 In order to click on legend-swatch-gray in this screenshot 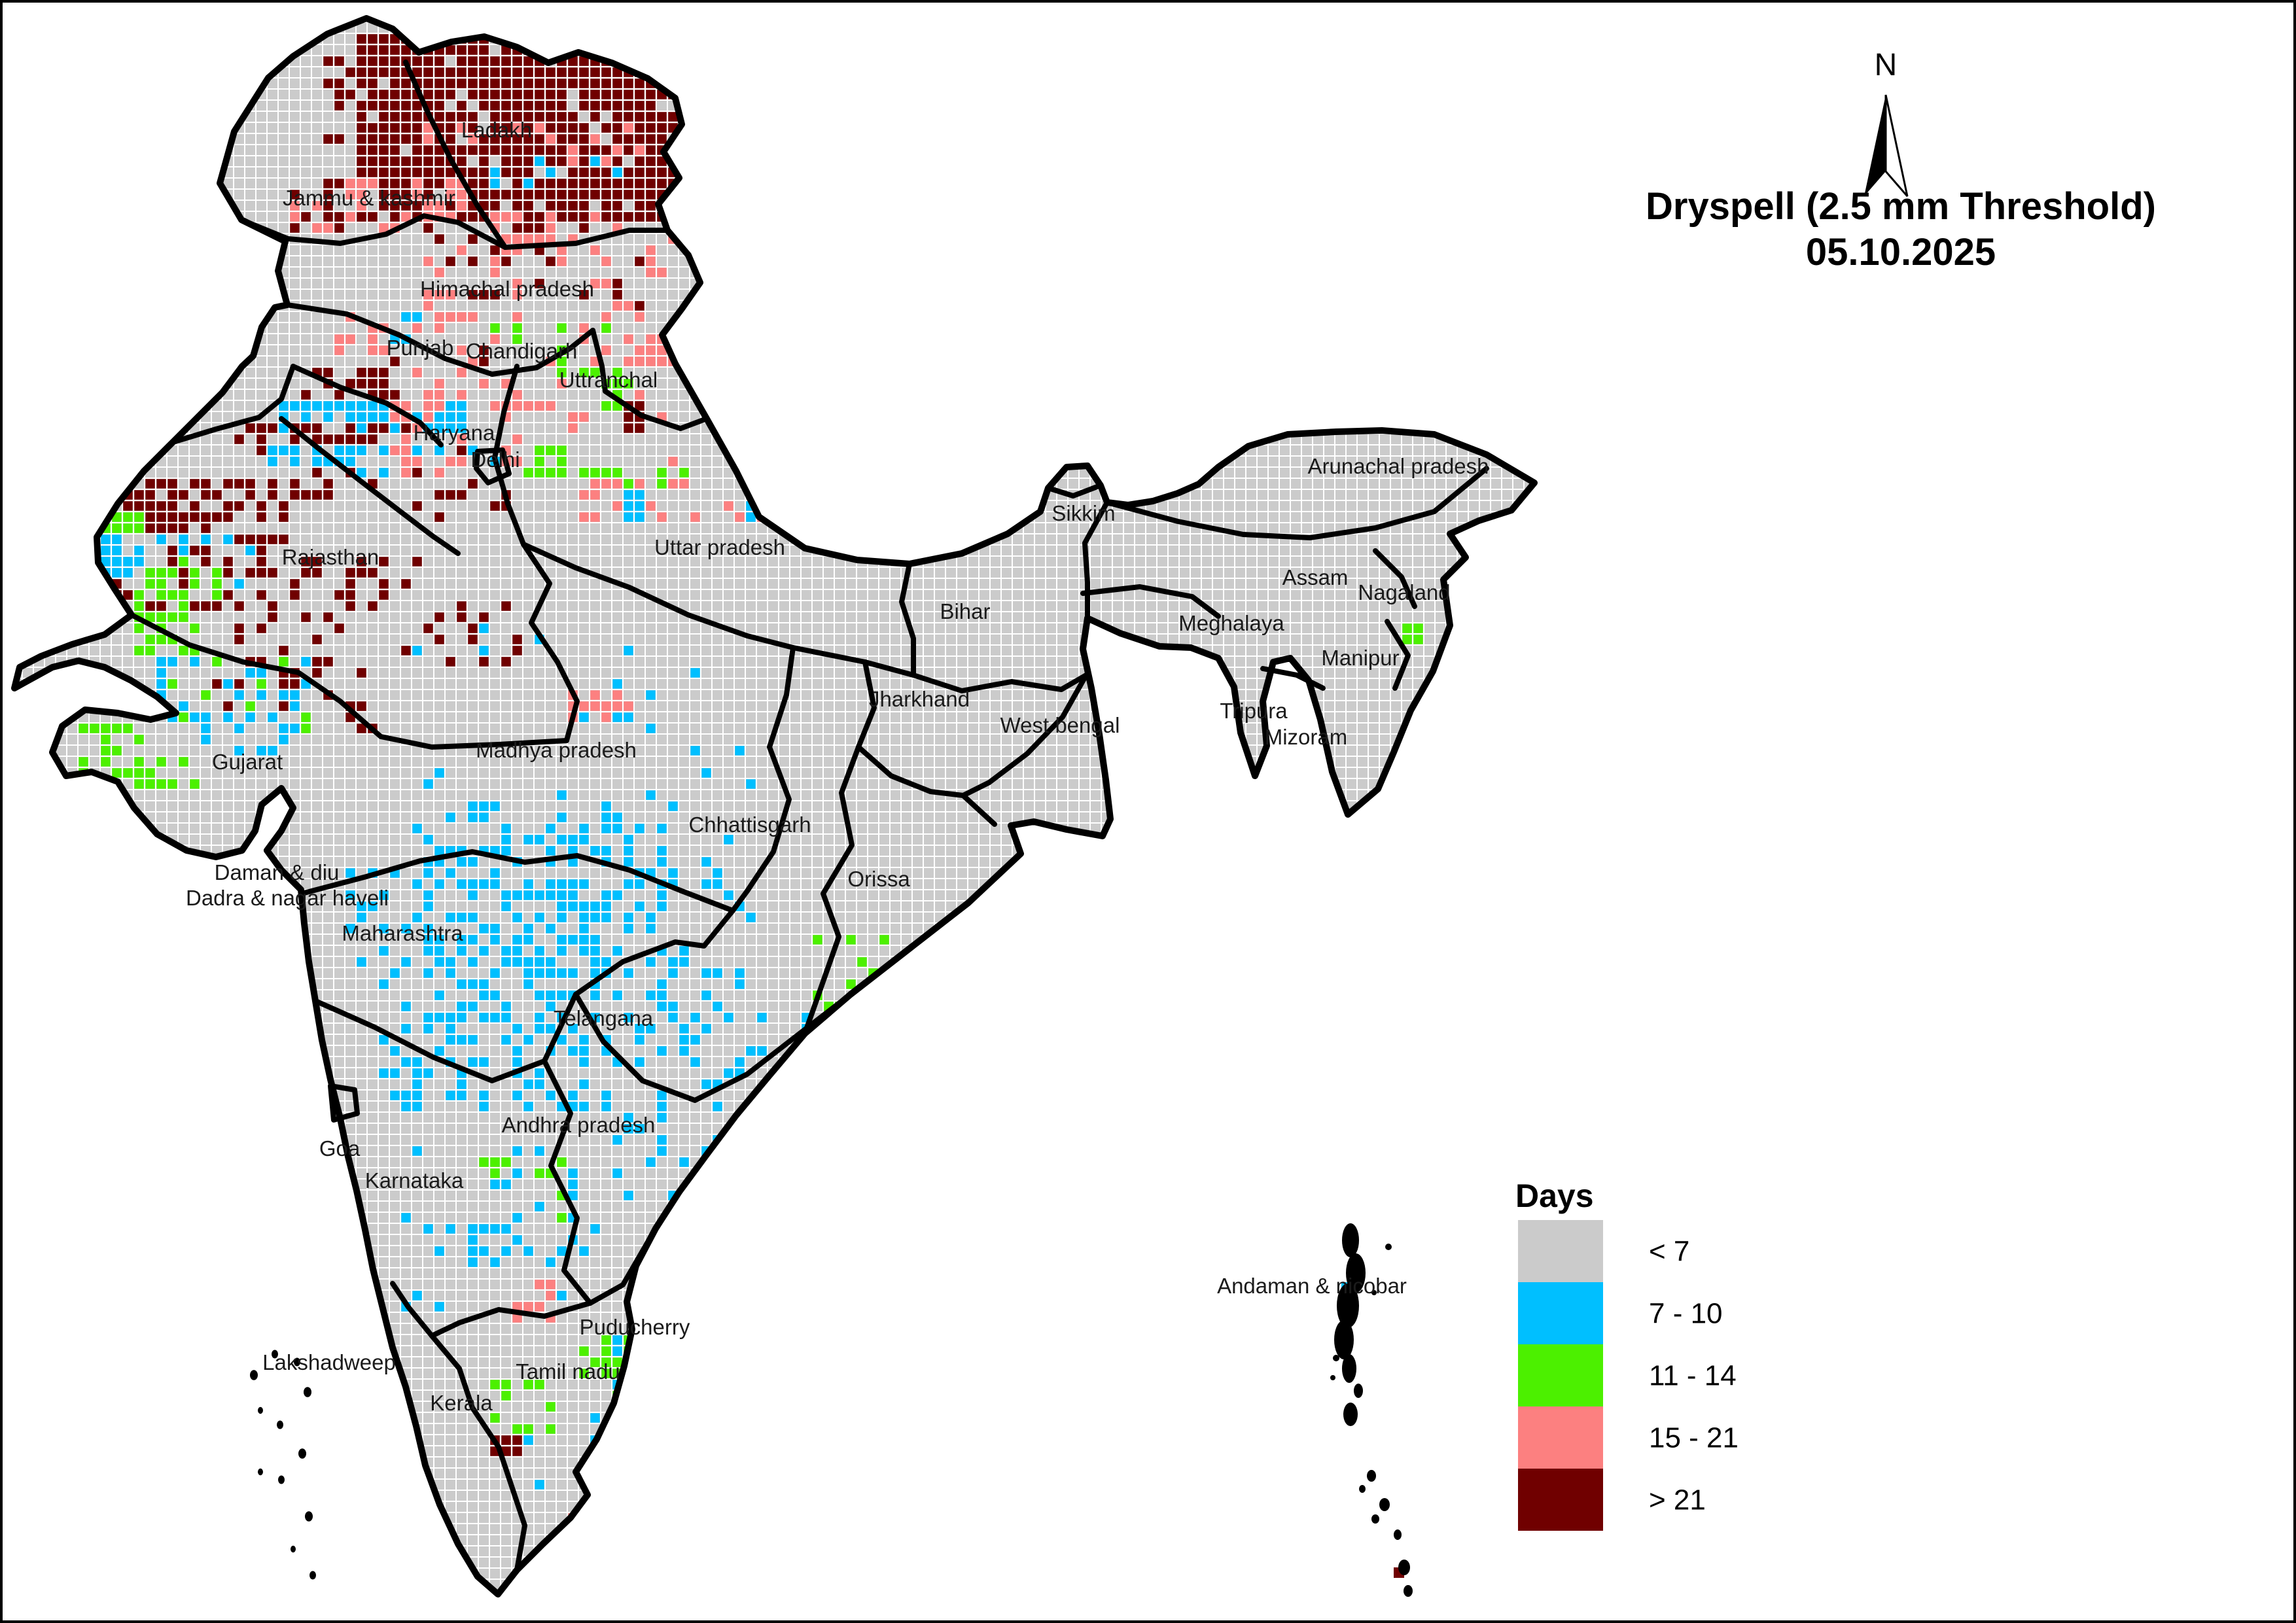, I will do `click(1560, 1251)`.